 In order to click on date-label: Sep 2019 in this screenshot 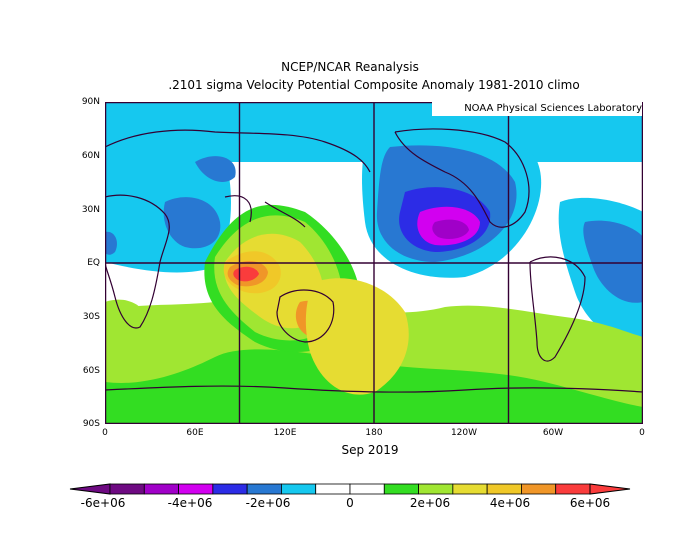, I will do `click(370, 450)`.